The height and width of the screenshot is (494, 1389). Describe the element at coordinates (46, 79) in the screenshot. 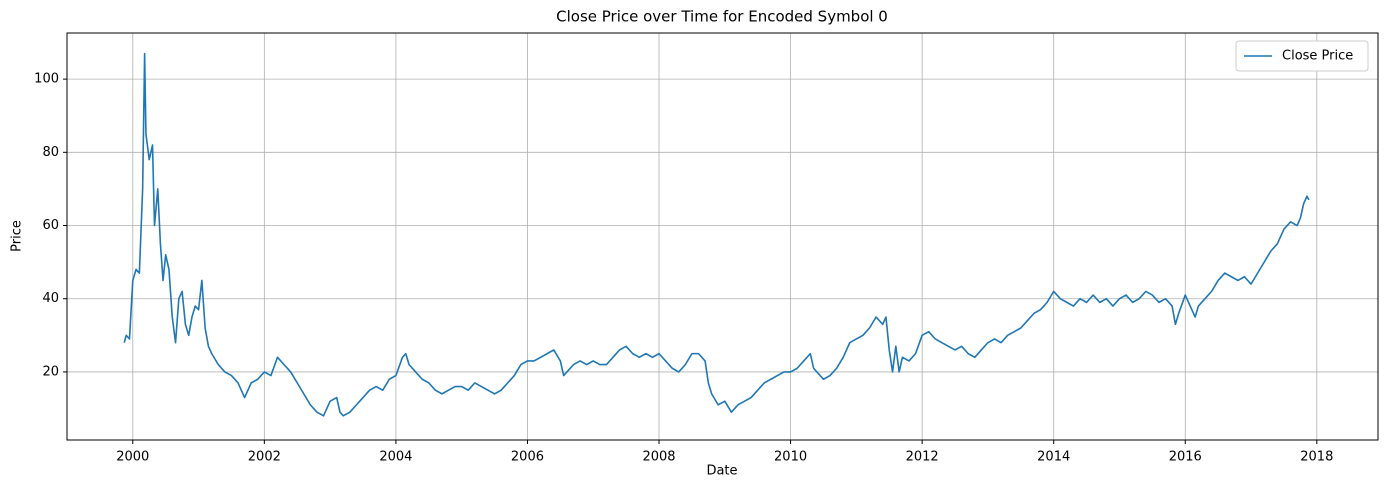

I see `y-tick-label: 100` at that location.